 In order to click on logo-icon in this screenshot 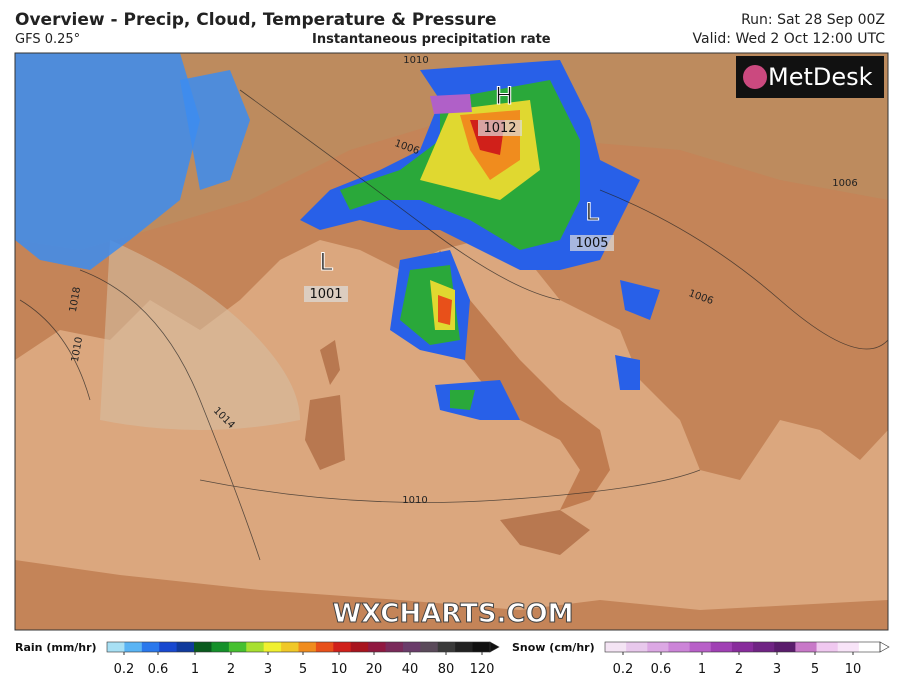, I will do `click(755, 77)`.